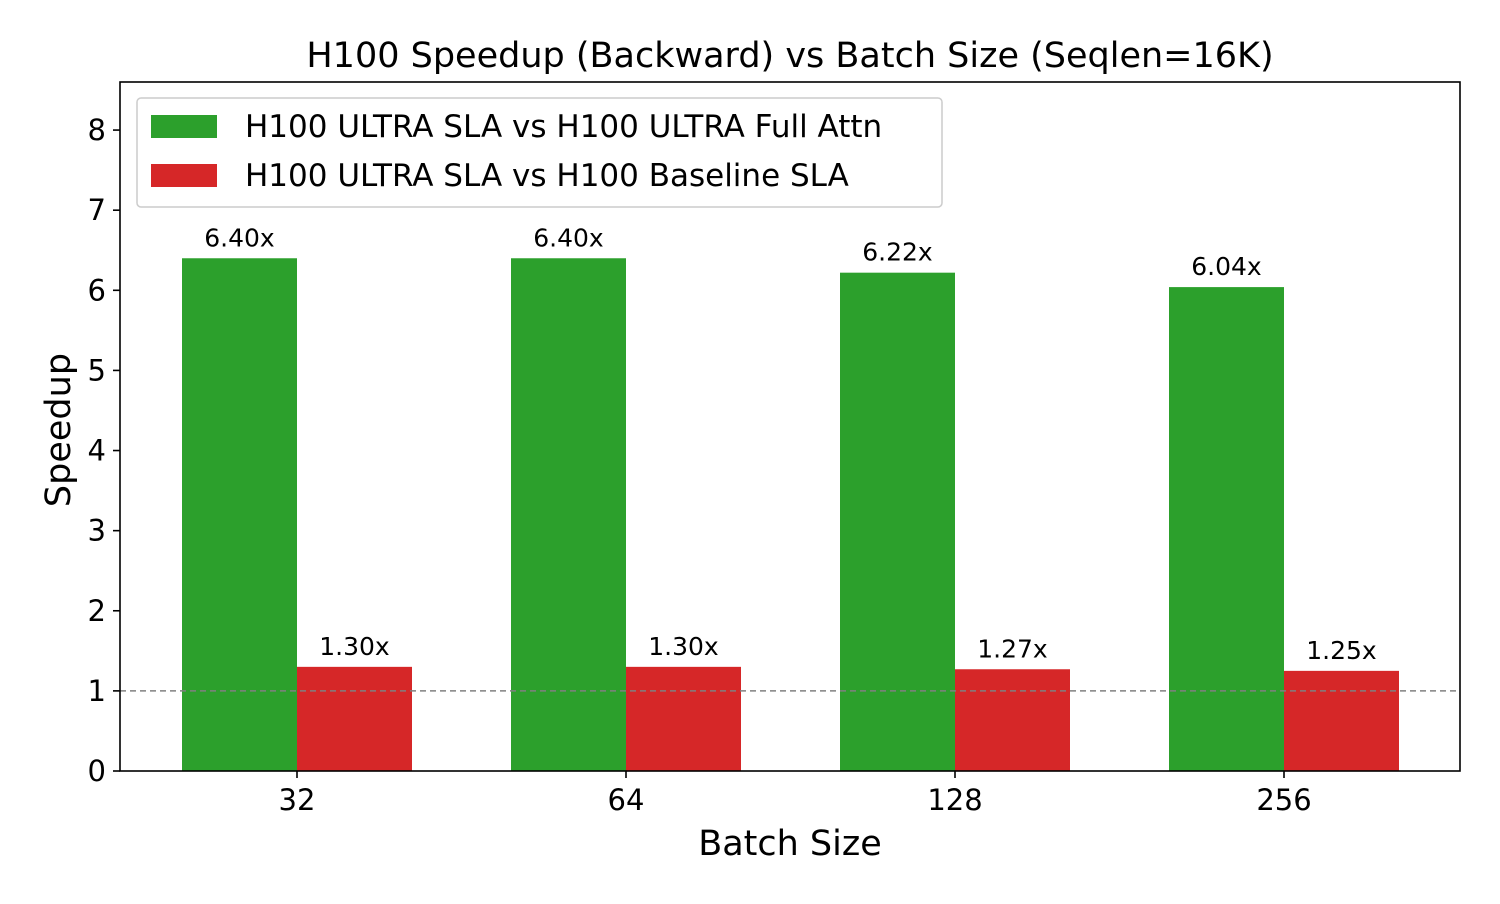 This screenshot has height=904, width=1500. Describe the element at coordinates (97, 290) in the screenshot. I see `y-tick-label-6: 6` at that location.